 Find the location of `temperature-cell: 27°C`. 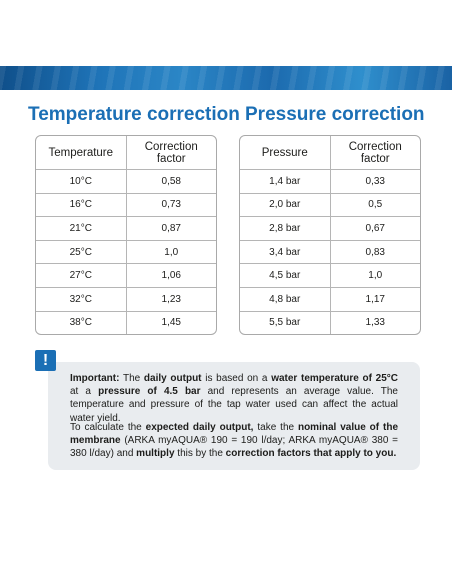

temperature-cell: 27°C is located at coordinates (81, 275).